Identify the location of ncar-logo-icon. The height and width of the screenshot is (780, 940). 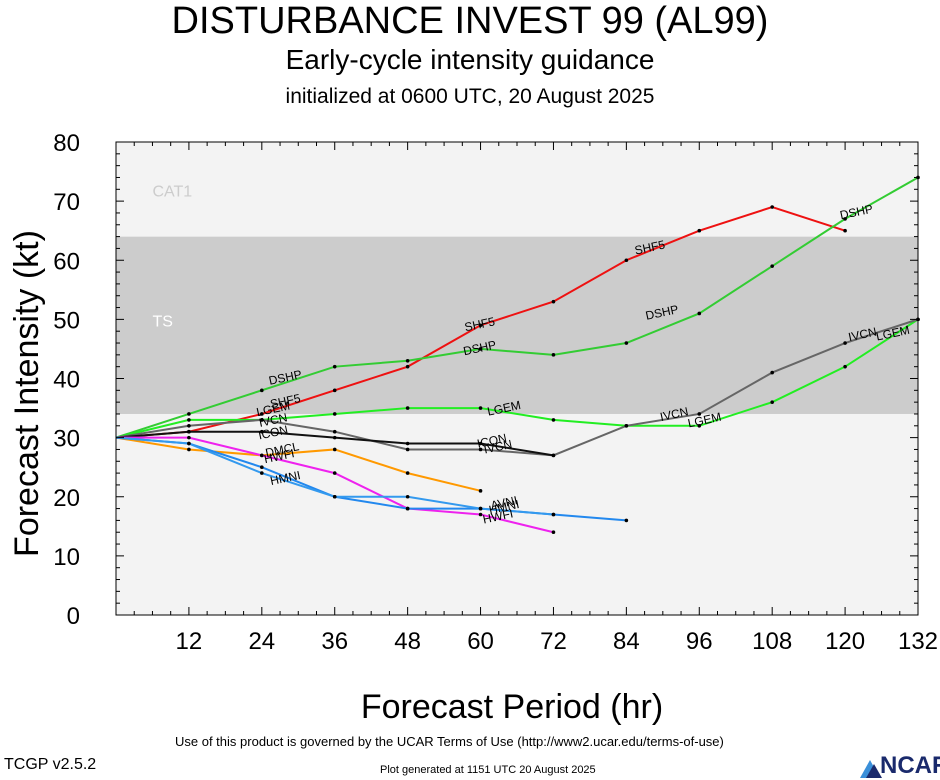
(871, 769).